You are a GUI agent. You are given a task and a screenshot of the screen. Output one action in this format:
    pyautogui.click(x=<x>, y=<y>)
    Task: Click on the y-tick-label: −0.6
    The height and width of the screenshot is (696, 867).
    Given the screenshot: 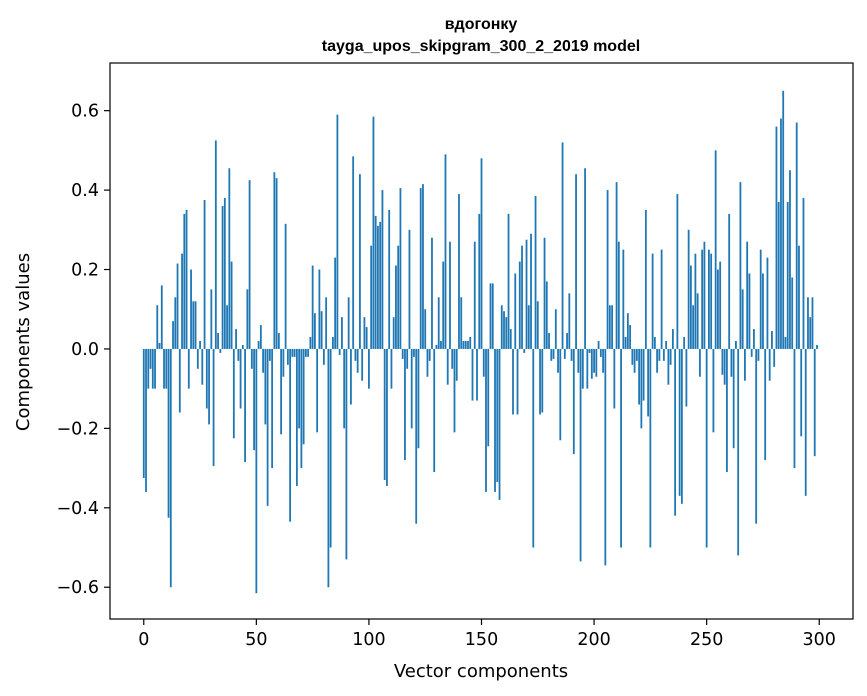 What is the action you would take?
    pyautogui.click(x=78, y=588)
    